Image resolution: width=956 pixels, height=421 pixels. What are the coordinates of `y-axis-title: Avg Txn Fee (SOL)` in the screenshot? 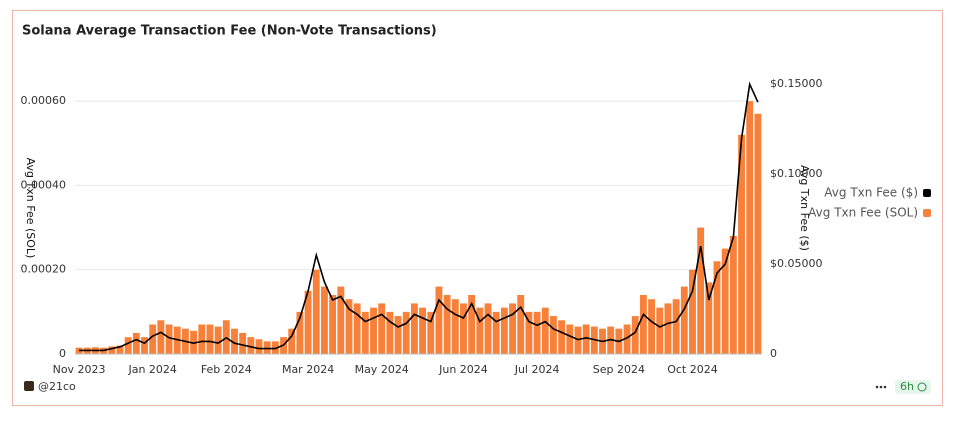 It's located at (30, 208).